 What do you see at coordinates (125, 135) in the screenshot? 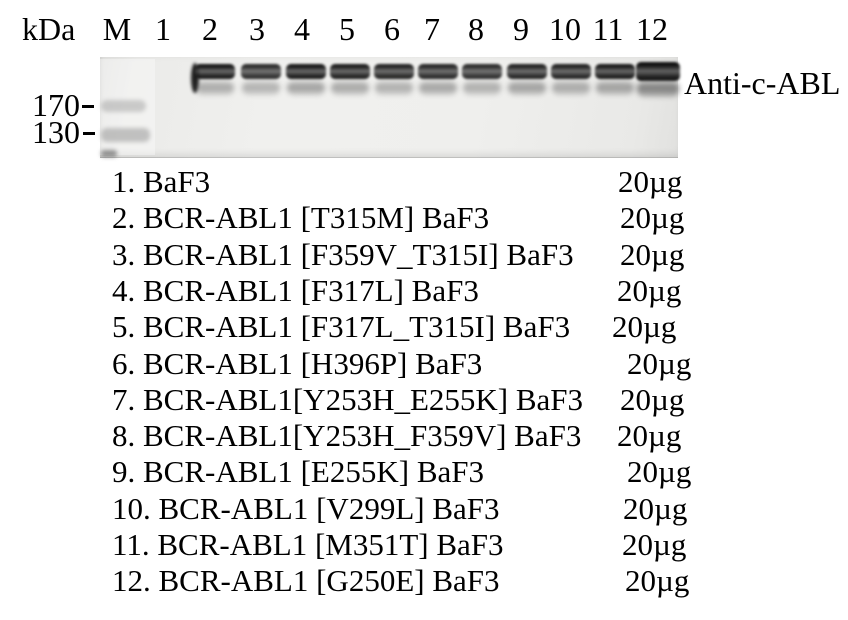
I see `marker-band-130kda` at bounding box center [125, 135].